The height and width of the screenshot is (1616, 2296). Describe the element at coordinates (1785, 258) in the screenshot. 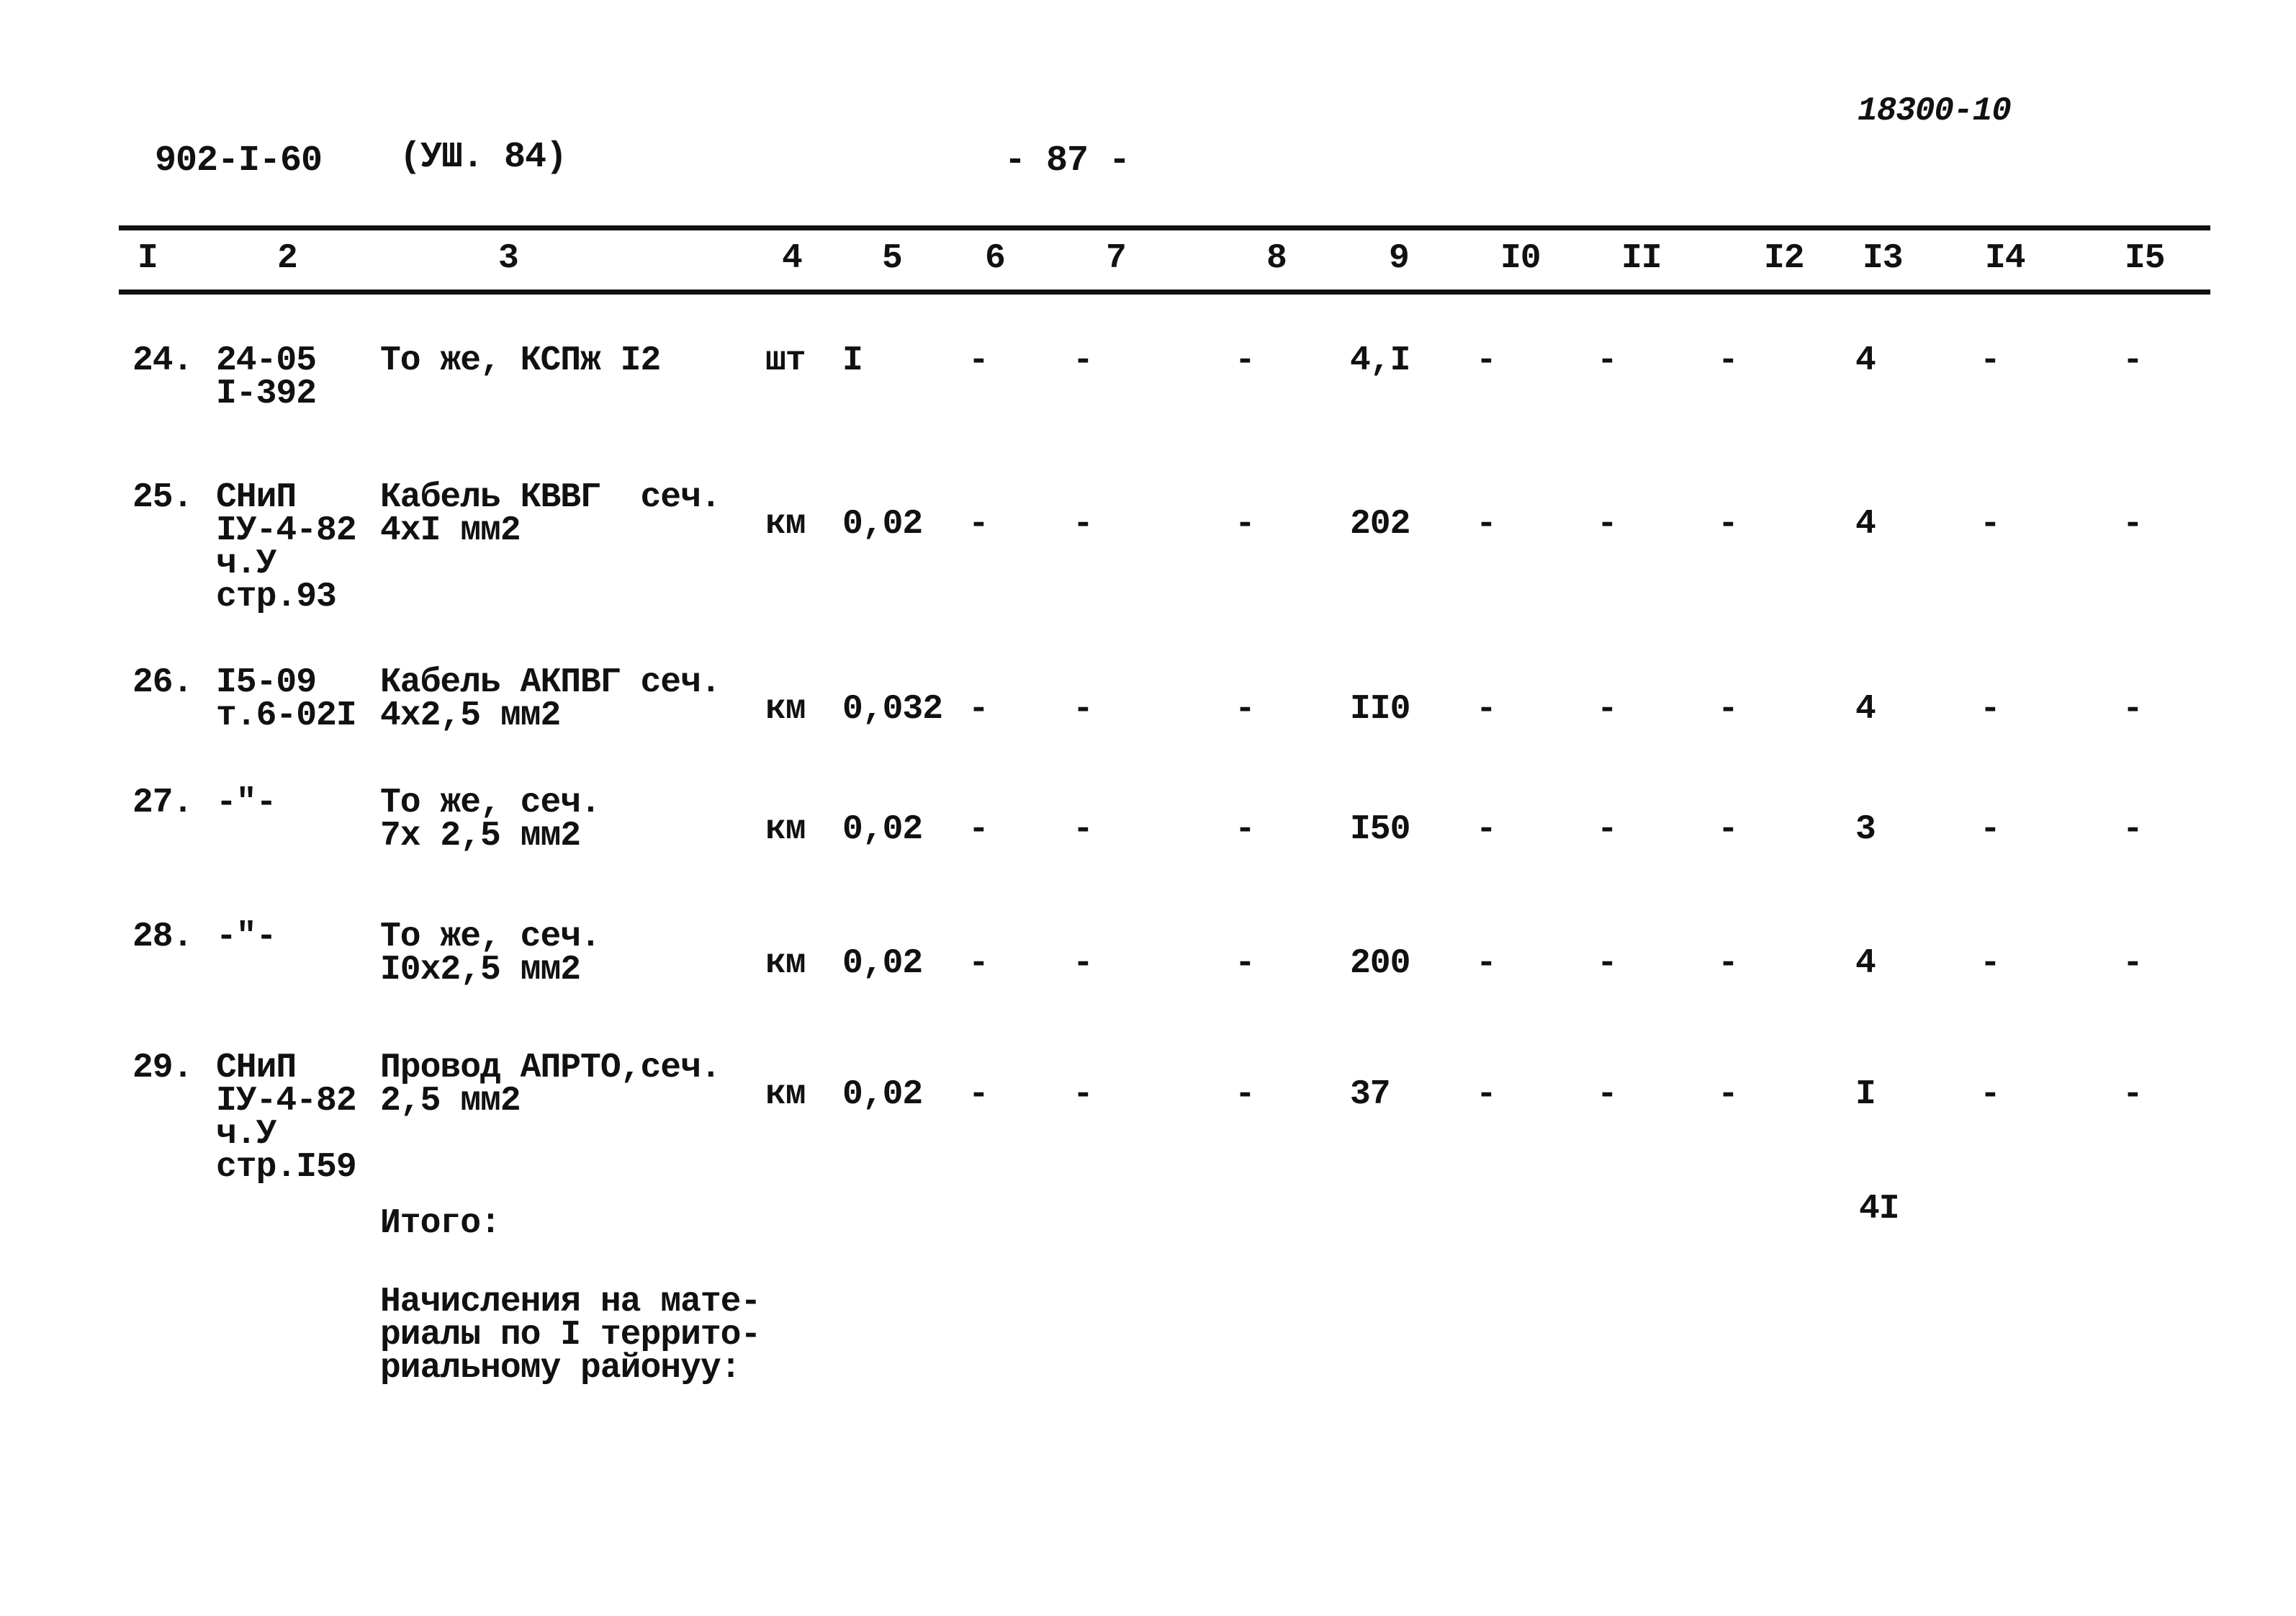

I see `column-header-12: I2` at that location.